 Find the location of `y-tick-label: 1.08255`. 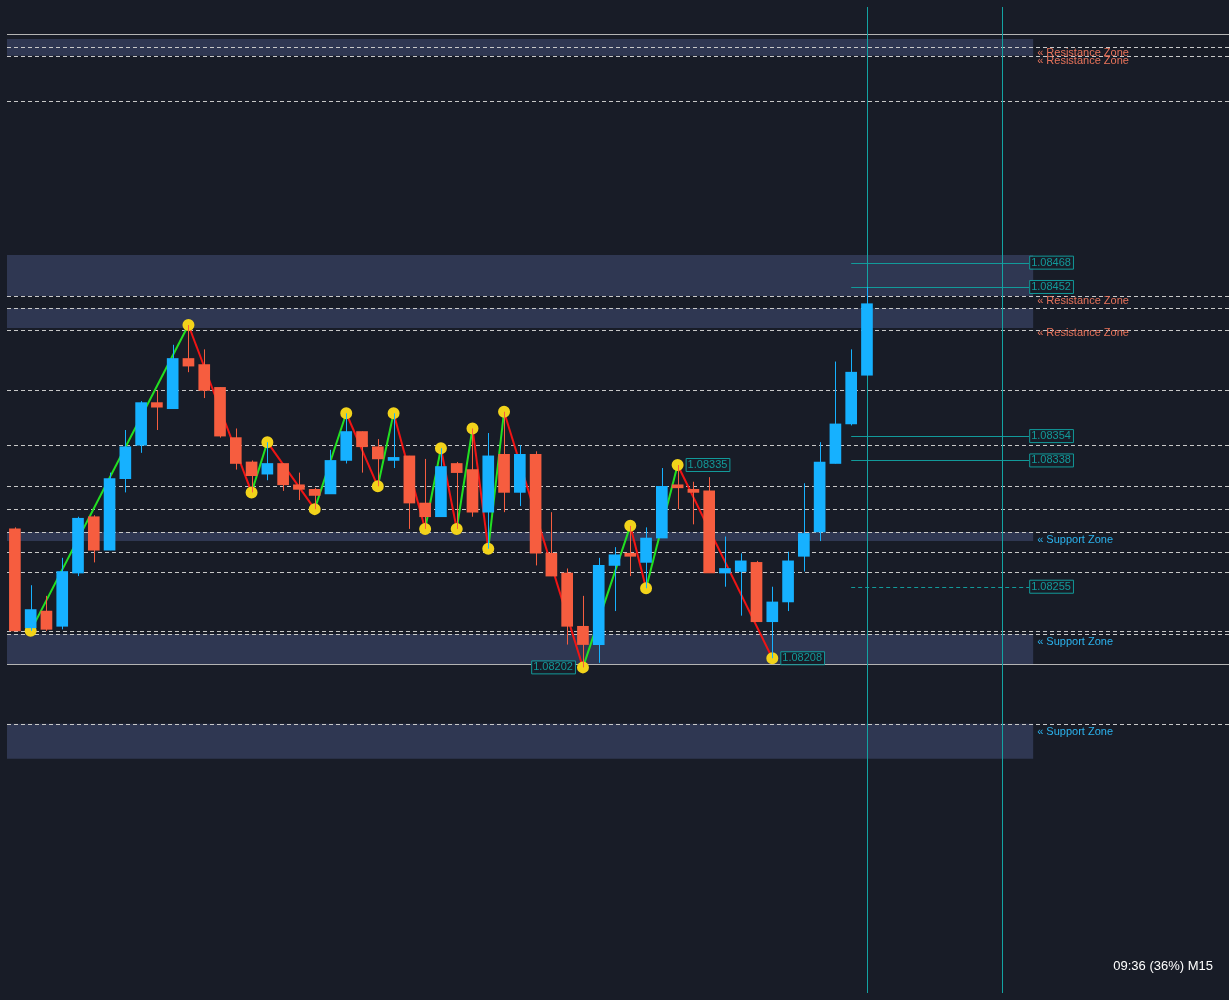

y-tick-label: 1.08255 is located at coordinates (1051, 585).